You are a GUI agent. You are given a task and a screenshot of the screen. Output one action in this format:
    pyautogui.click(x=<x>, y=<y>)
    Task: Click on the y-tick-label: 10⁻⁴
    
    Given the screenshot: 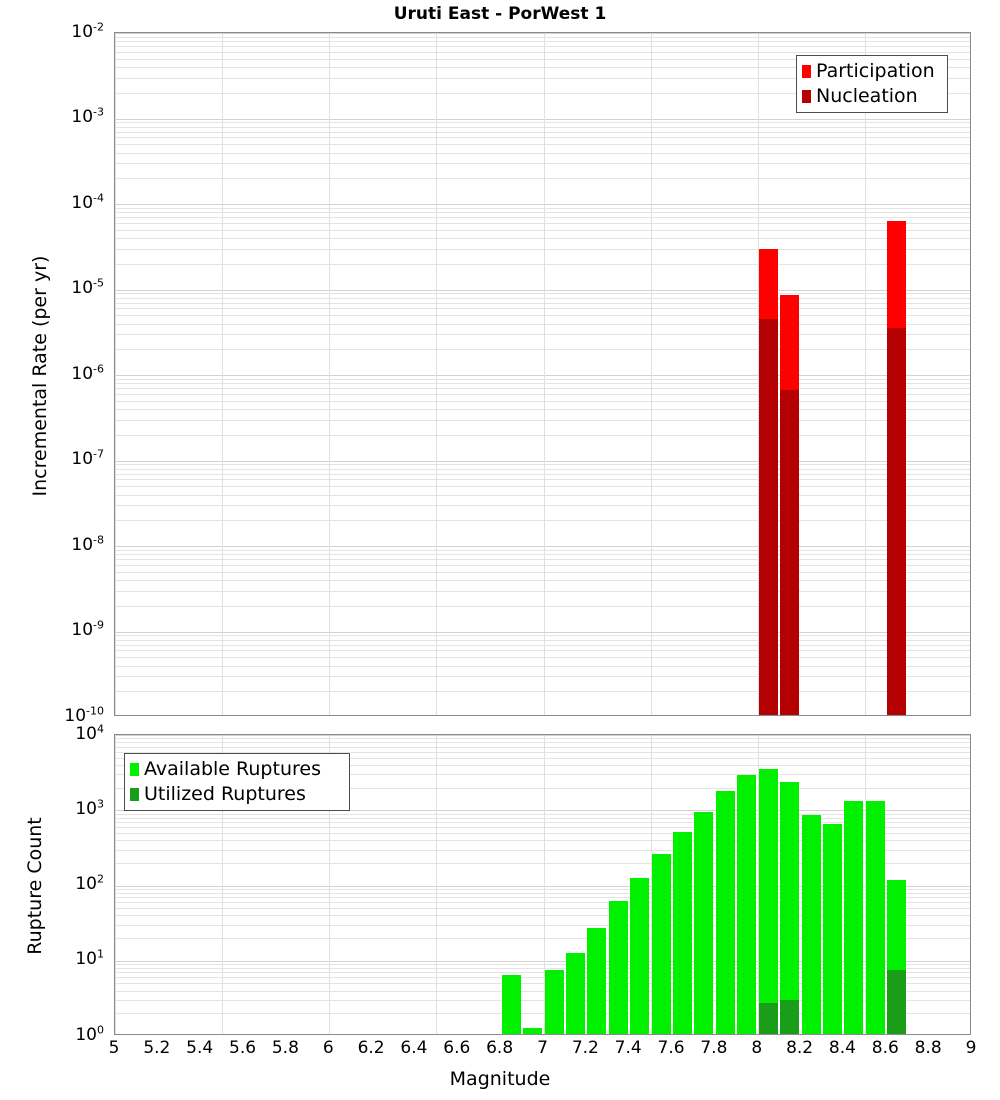 What is the action you would take?
    pyautogui.click(x=87, y=202)
    